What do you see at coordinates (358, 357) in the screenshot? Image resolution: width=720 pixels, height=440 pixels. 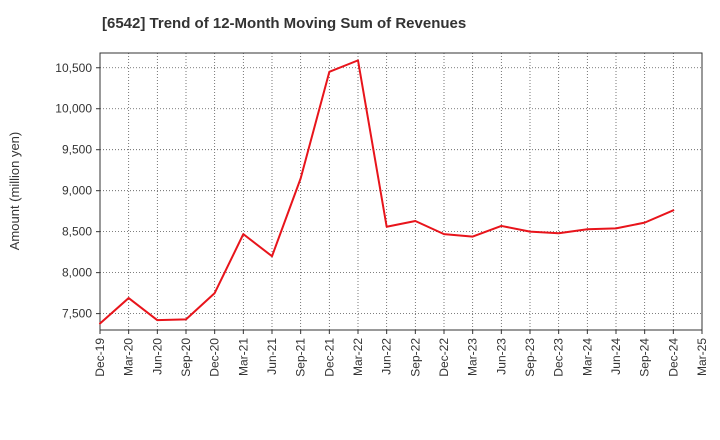 I see `x-tick-label: Mar-22` at bounding box center [358, 357].